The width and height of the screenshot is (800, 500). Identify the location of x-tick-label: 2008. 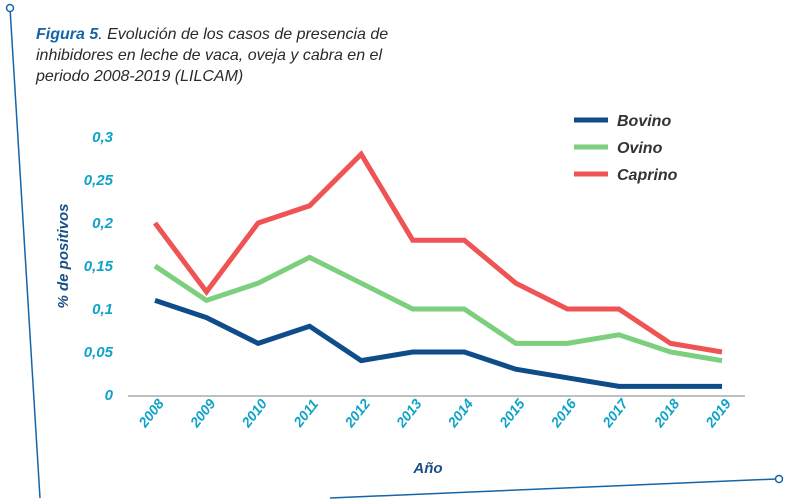
(151, 413).